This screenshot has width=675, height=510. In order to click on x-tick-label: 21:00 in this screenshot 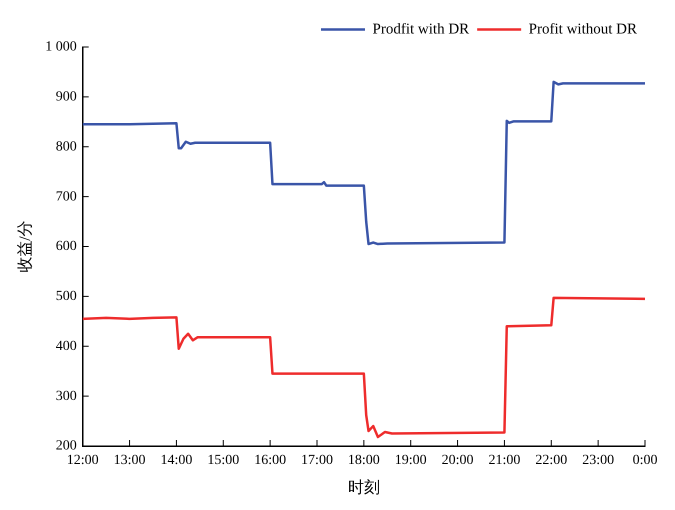, I will do `click(504, 460)`.